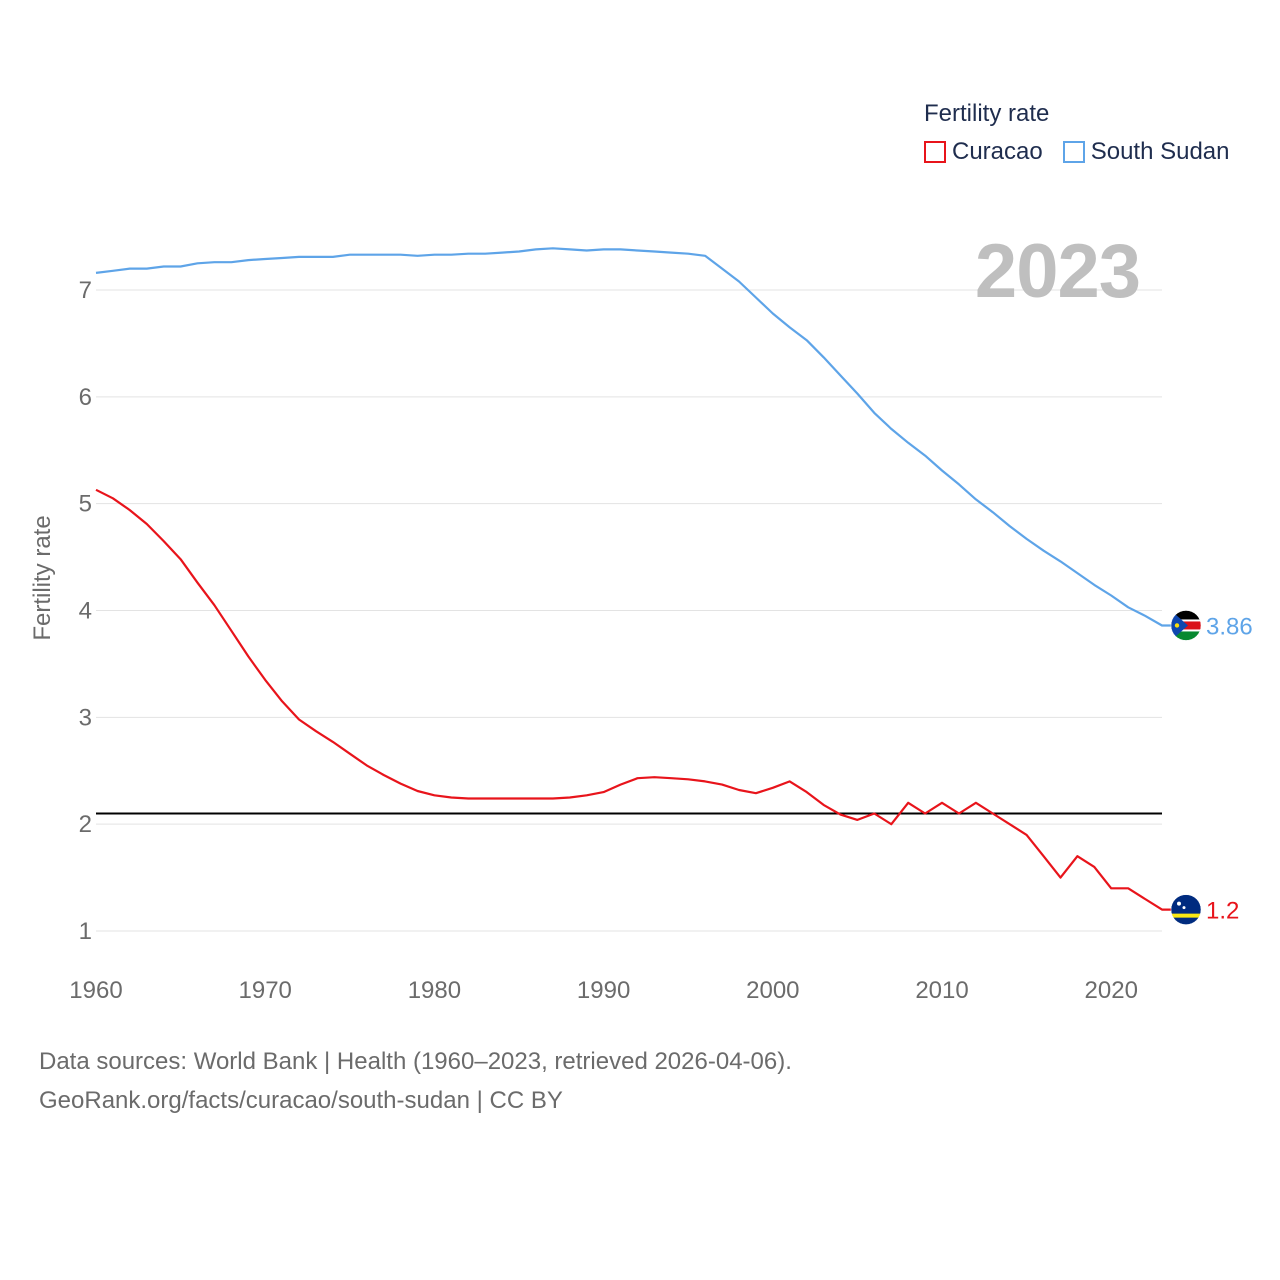 The image size is (1280, 1280). Describe the element at coordinates (85, 824) in the screenshot. I see `y-tick-label: 2` at that location.